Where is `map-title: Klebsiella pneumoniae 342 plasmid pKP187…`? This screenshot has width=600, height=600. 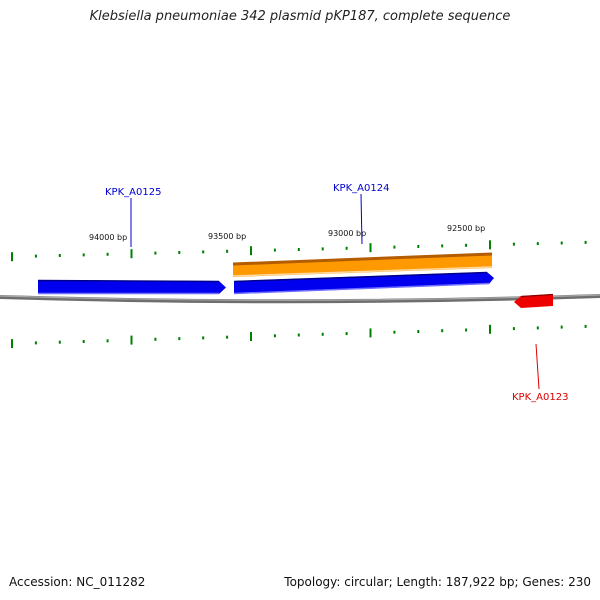
map-title: Klebsiella pneumoniae 342 plasmid pKP187… is located at coordinates (300, 16).